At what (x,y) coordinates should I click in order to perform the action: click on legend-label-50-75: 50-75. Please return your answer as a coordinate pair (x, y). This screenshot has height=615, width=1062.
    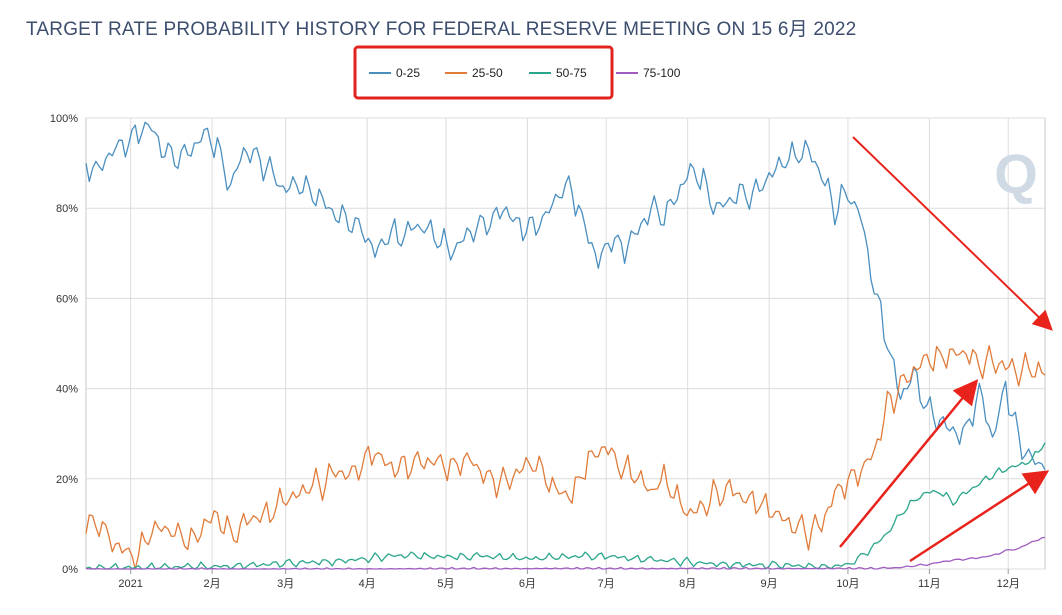
    Looking at the image, I should click on (571, 73).